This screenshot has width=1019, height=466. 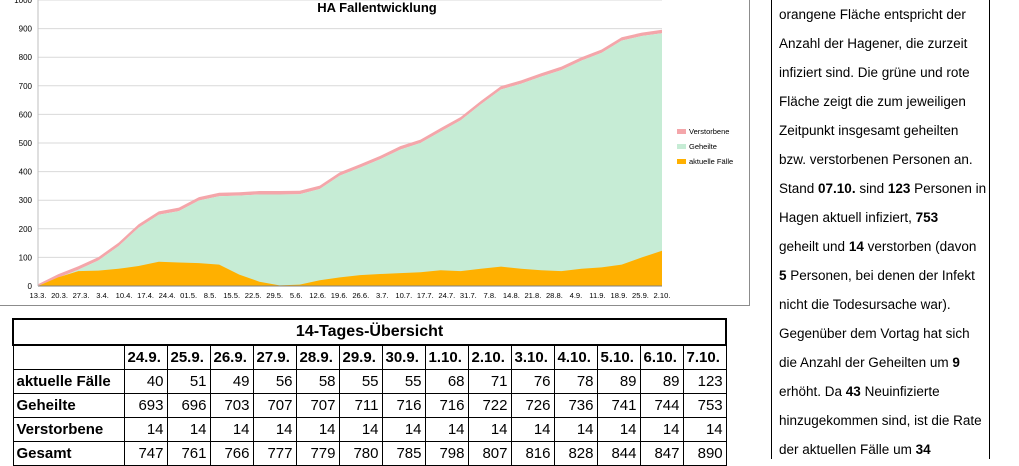 I want to click on chart-title: HA Fallentwicklung, so click(x=376, y=7).